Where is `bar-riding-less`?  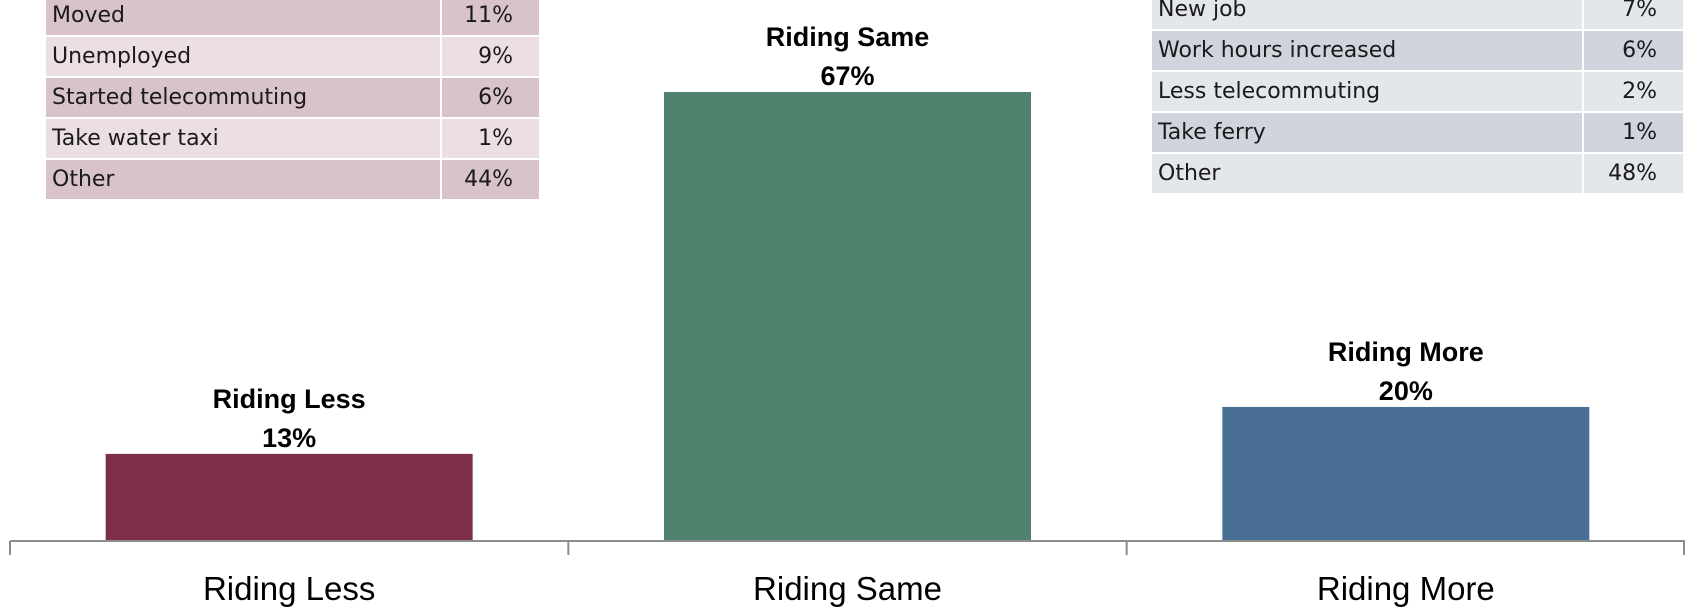 bar-riding-less is located at coordinates (289, 497).